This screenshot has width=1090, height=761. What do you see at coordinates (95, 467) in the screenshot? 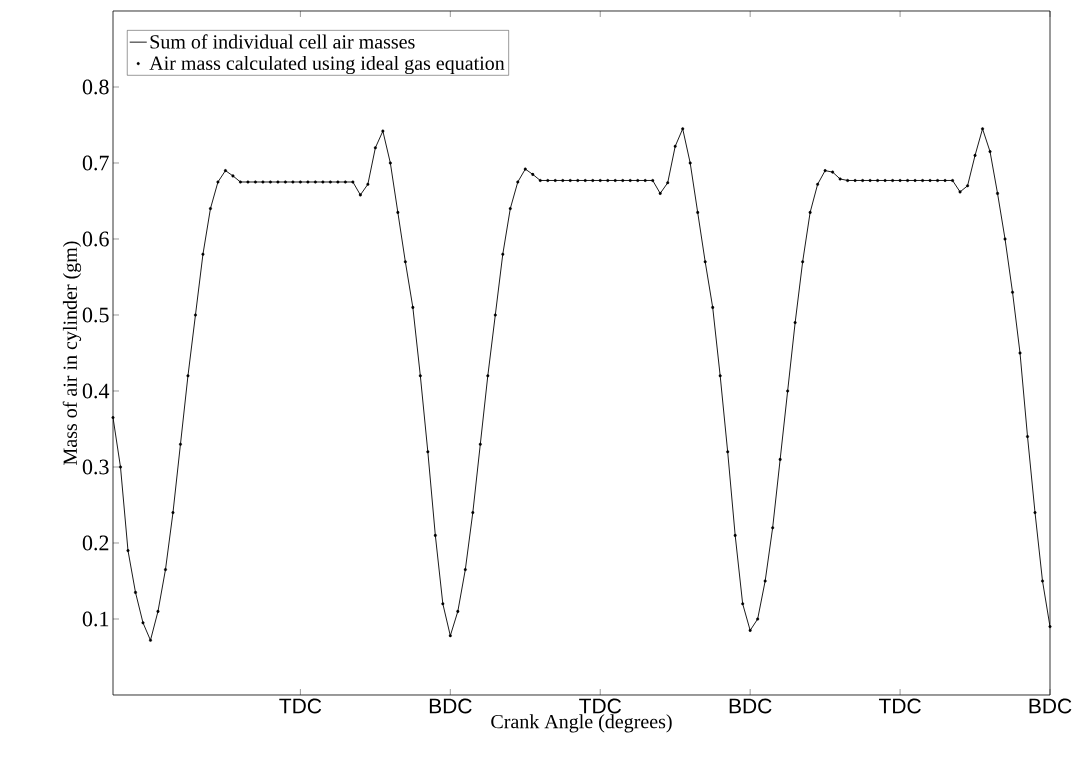
I see `y-tick-label: 0.3` at bounding box center [95, 467].